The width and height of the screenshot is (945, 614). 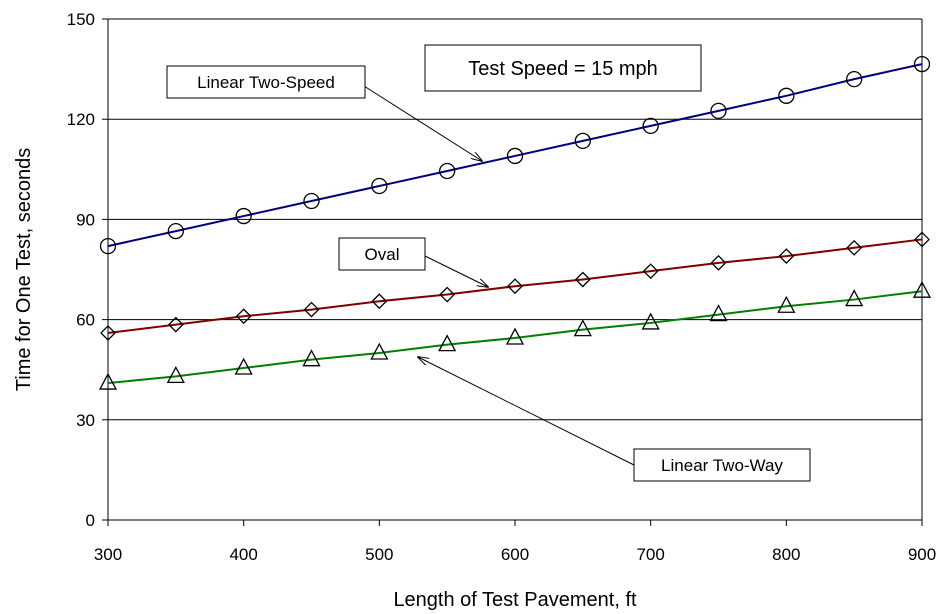 I want to click on test-speed-callout: Test Speed = 15 mph, so click(x=563, y=68).